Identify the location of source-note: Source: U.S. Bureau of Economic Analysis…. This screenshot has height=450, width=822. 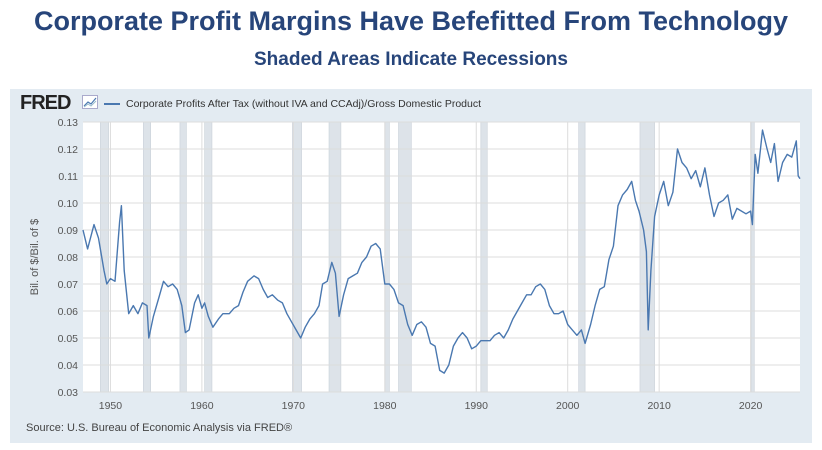
(159, 428).